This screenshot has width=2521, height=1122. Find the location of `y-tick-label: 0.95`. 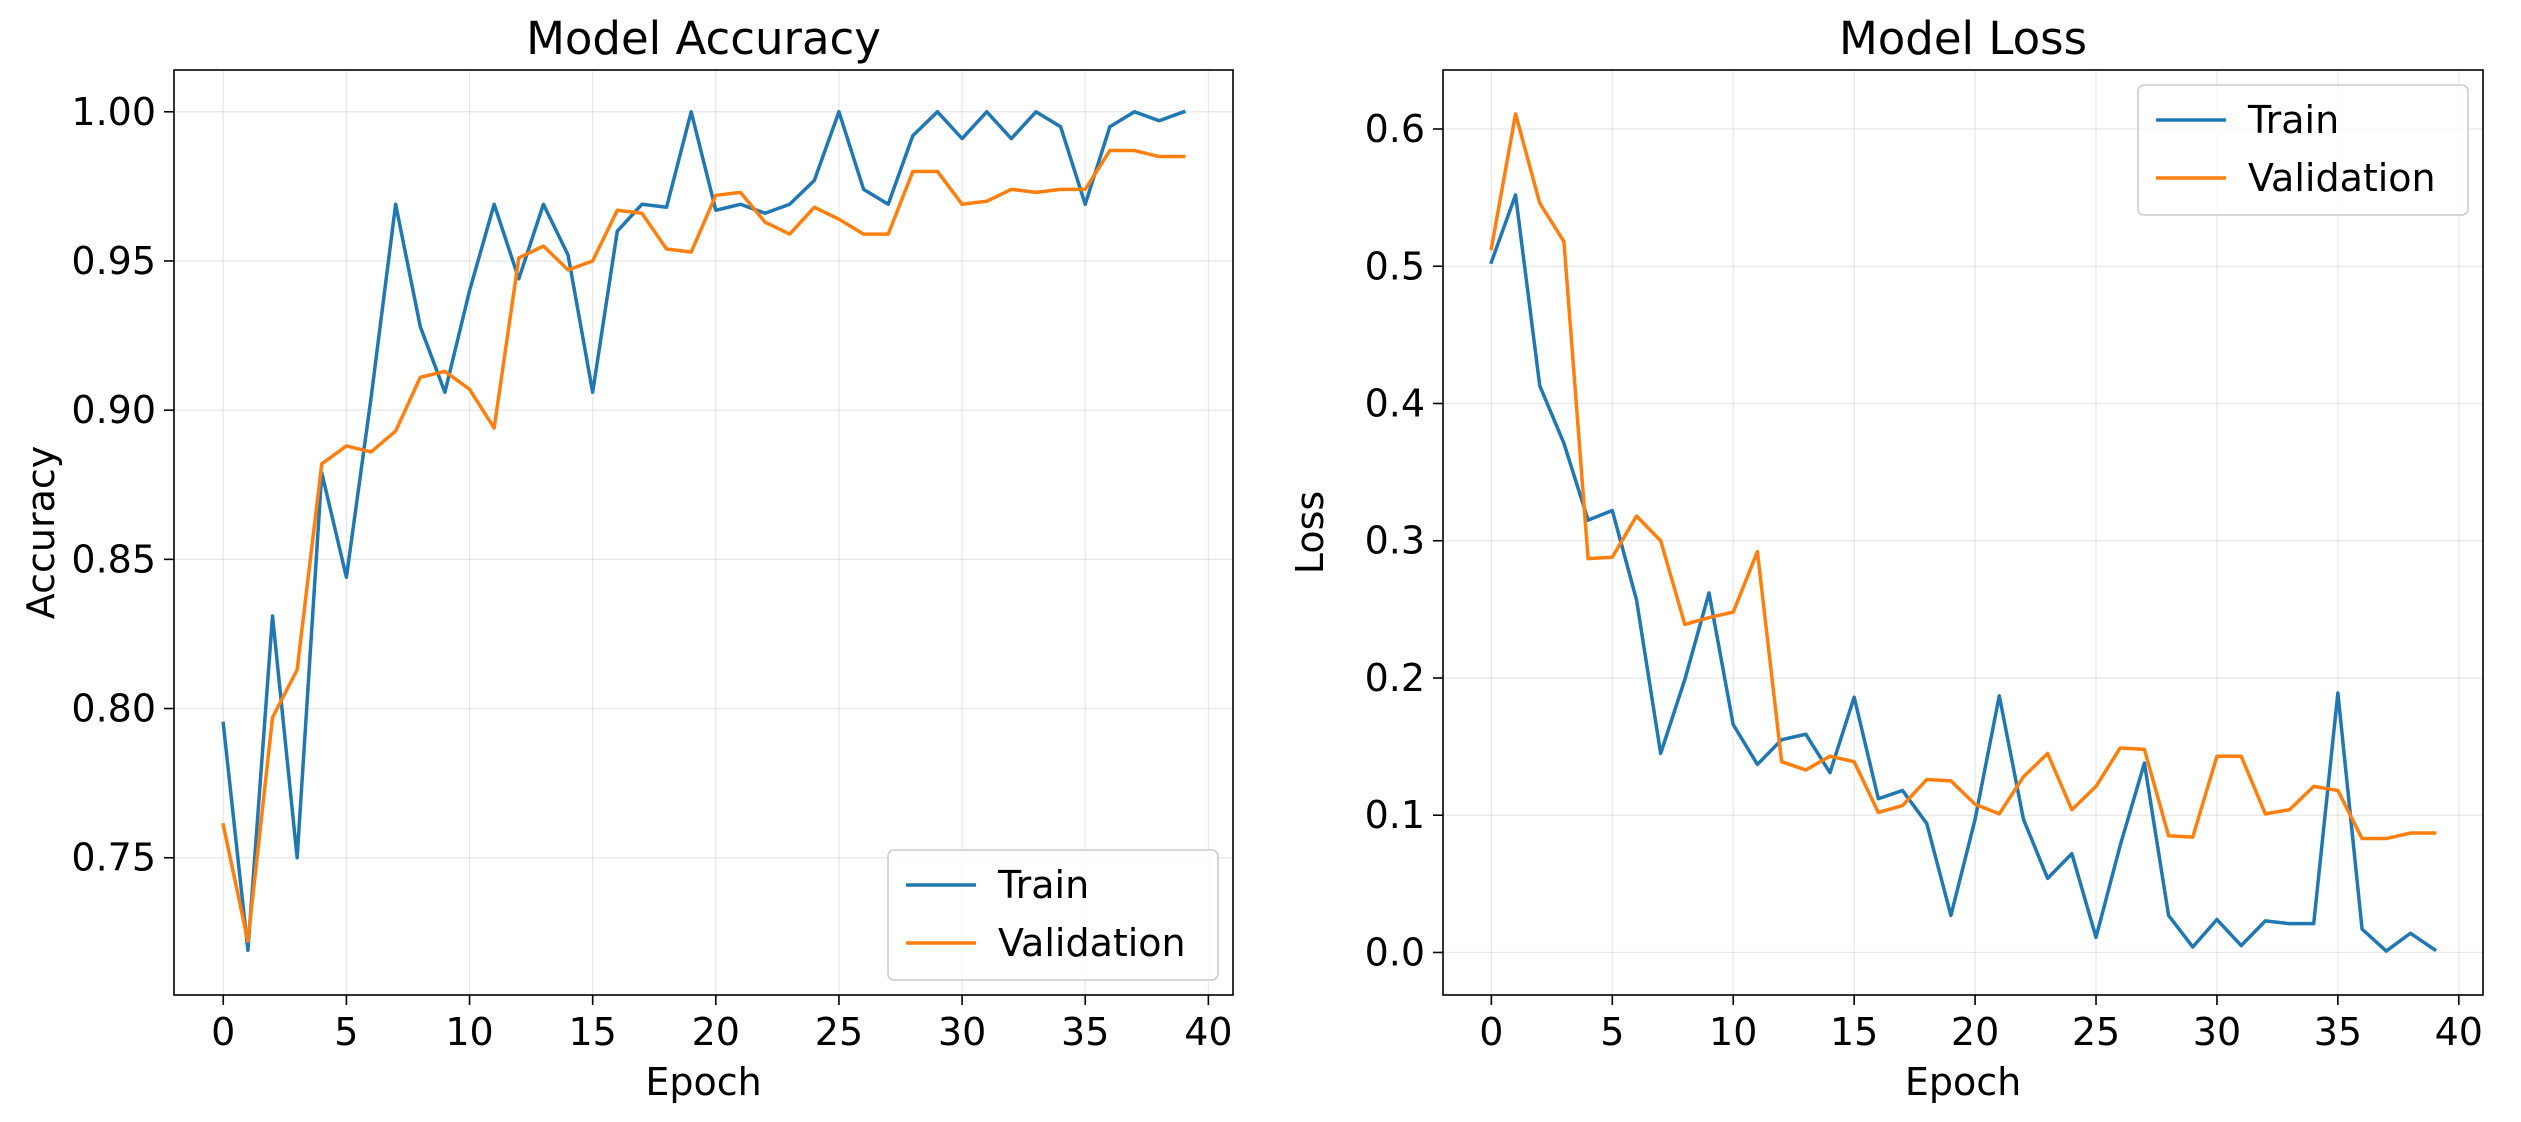

y-tick-label: 0.95 is located at coordinates (113, 261).